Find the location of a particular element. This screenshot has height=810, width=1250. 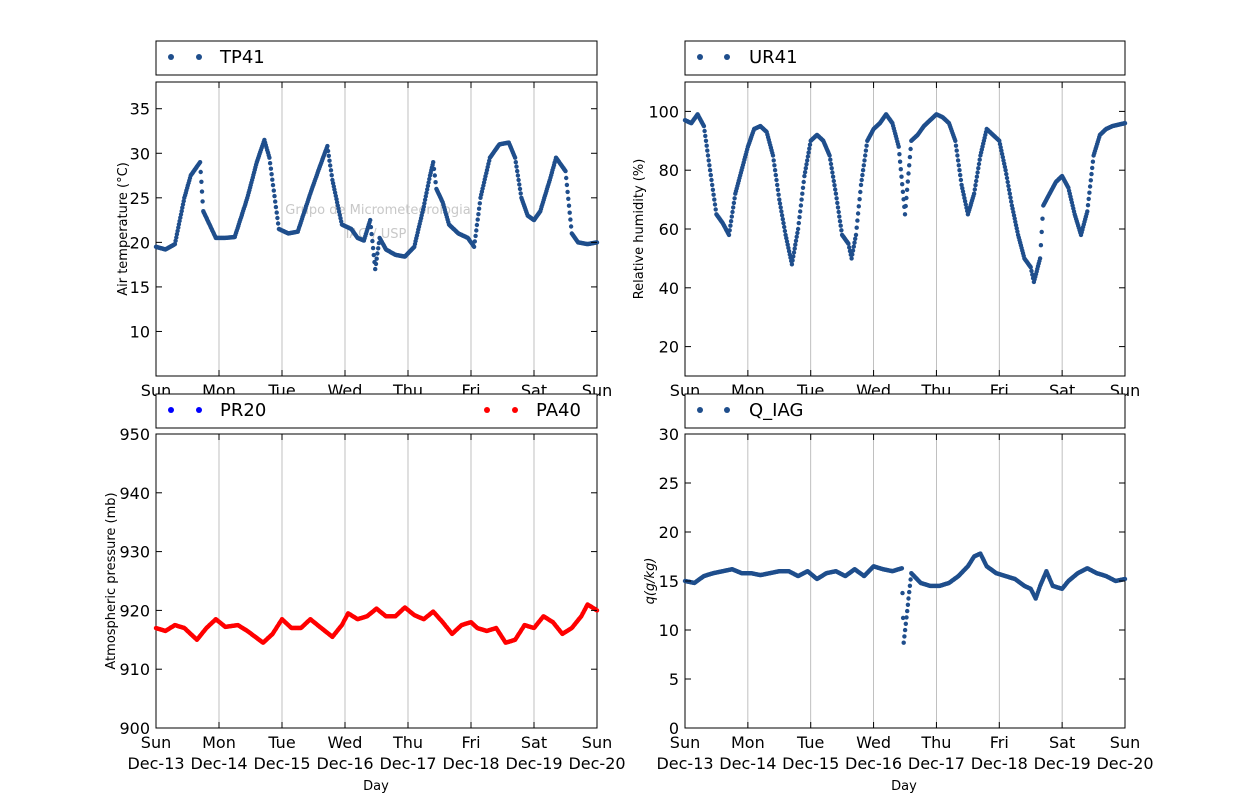

x-tick-label-date: Dec-17 is located at coordinates (407, 763).